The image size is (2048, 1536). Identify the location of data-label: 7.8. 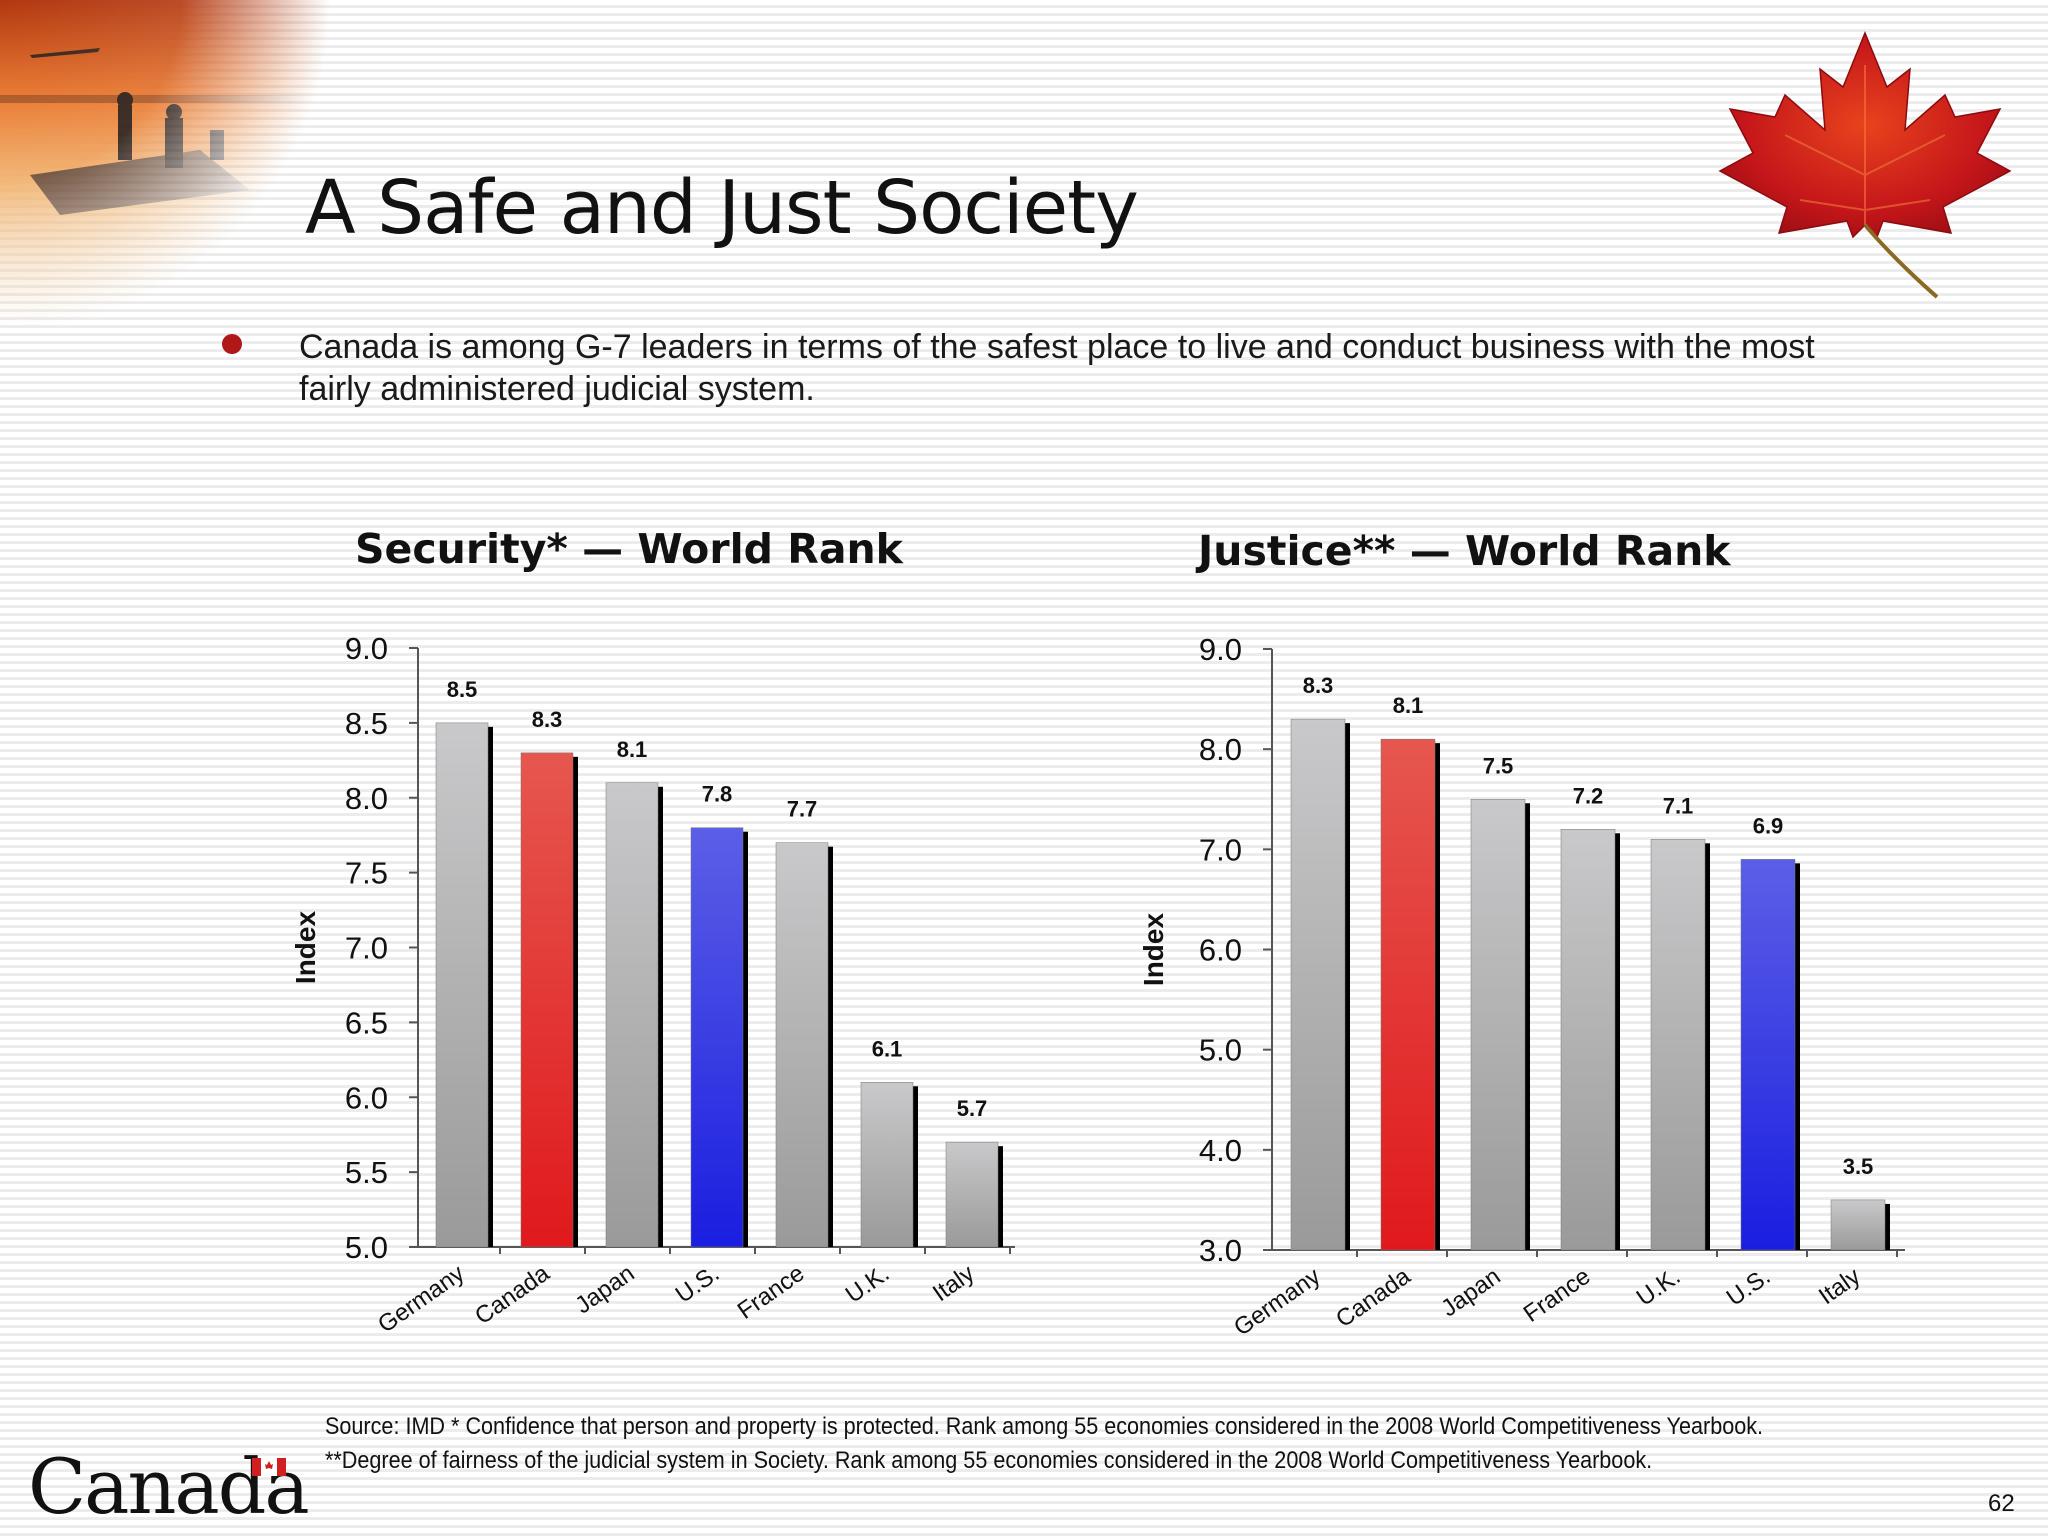
(717, 794).